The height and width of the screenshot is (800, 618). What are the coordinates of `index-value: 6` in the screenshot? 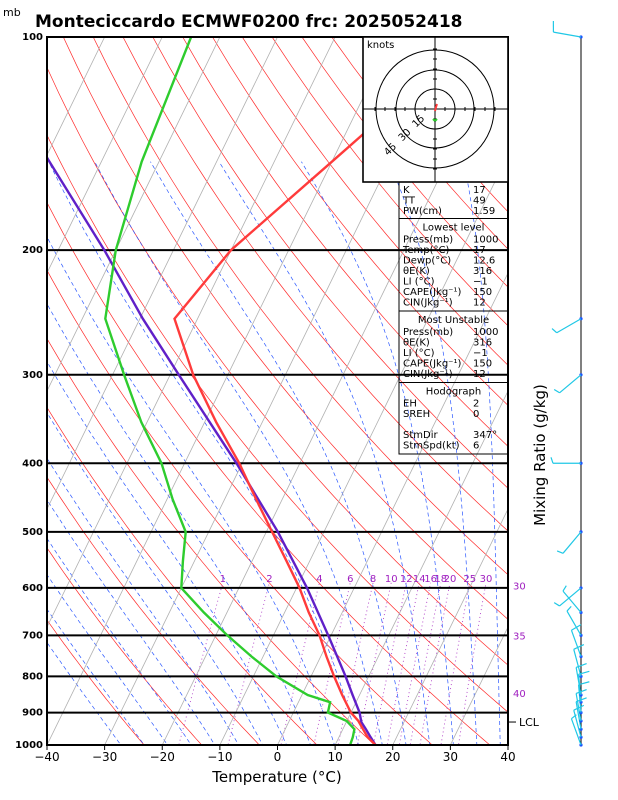 It's located at (476, 446).